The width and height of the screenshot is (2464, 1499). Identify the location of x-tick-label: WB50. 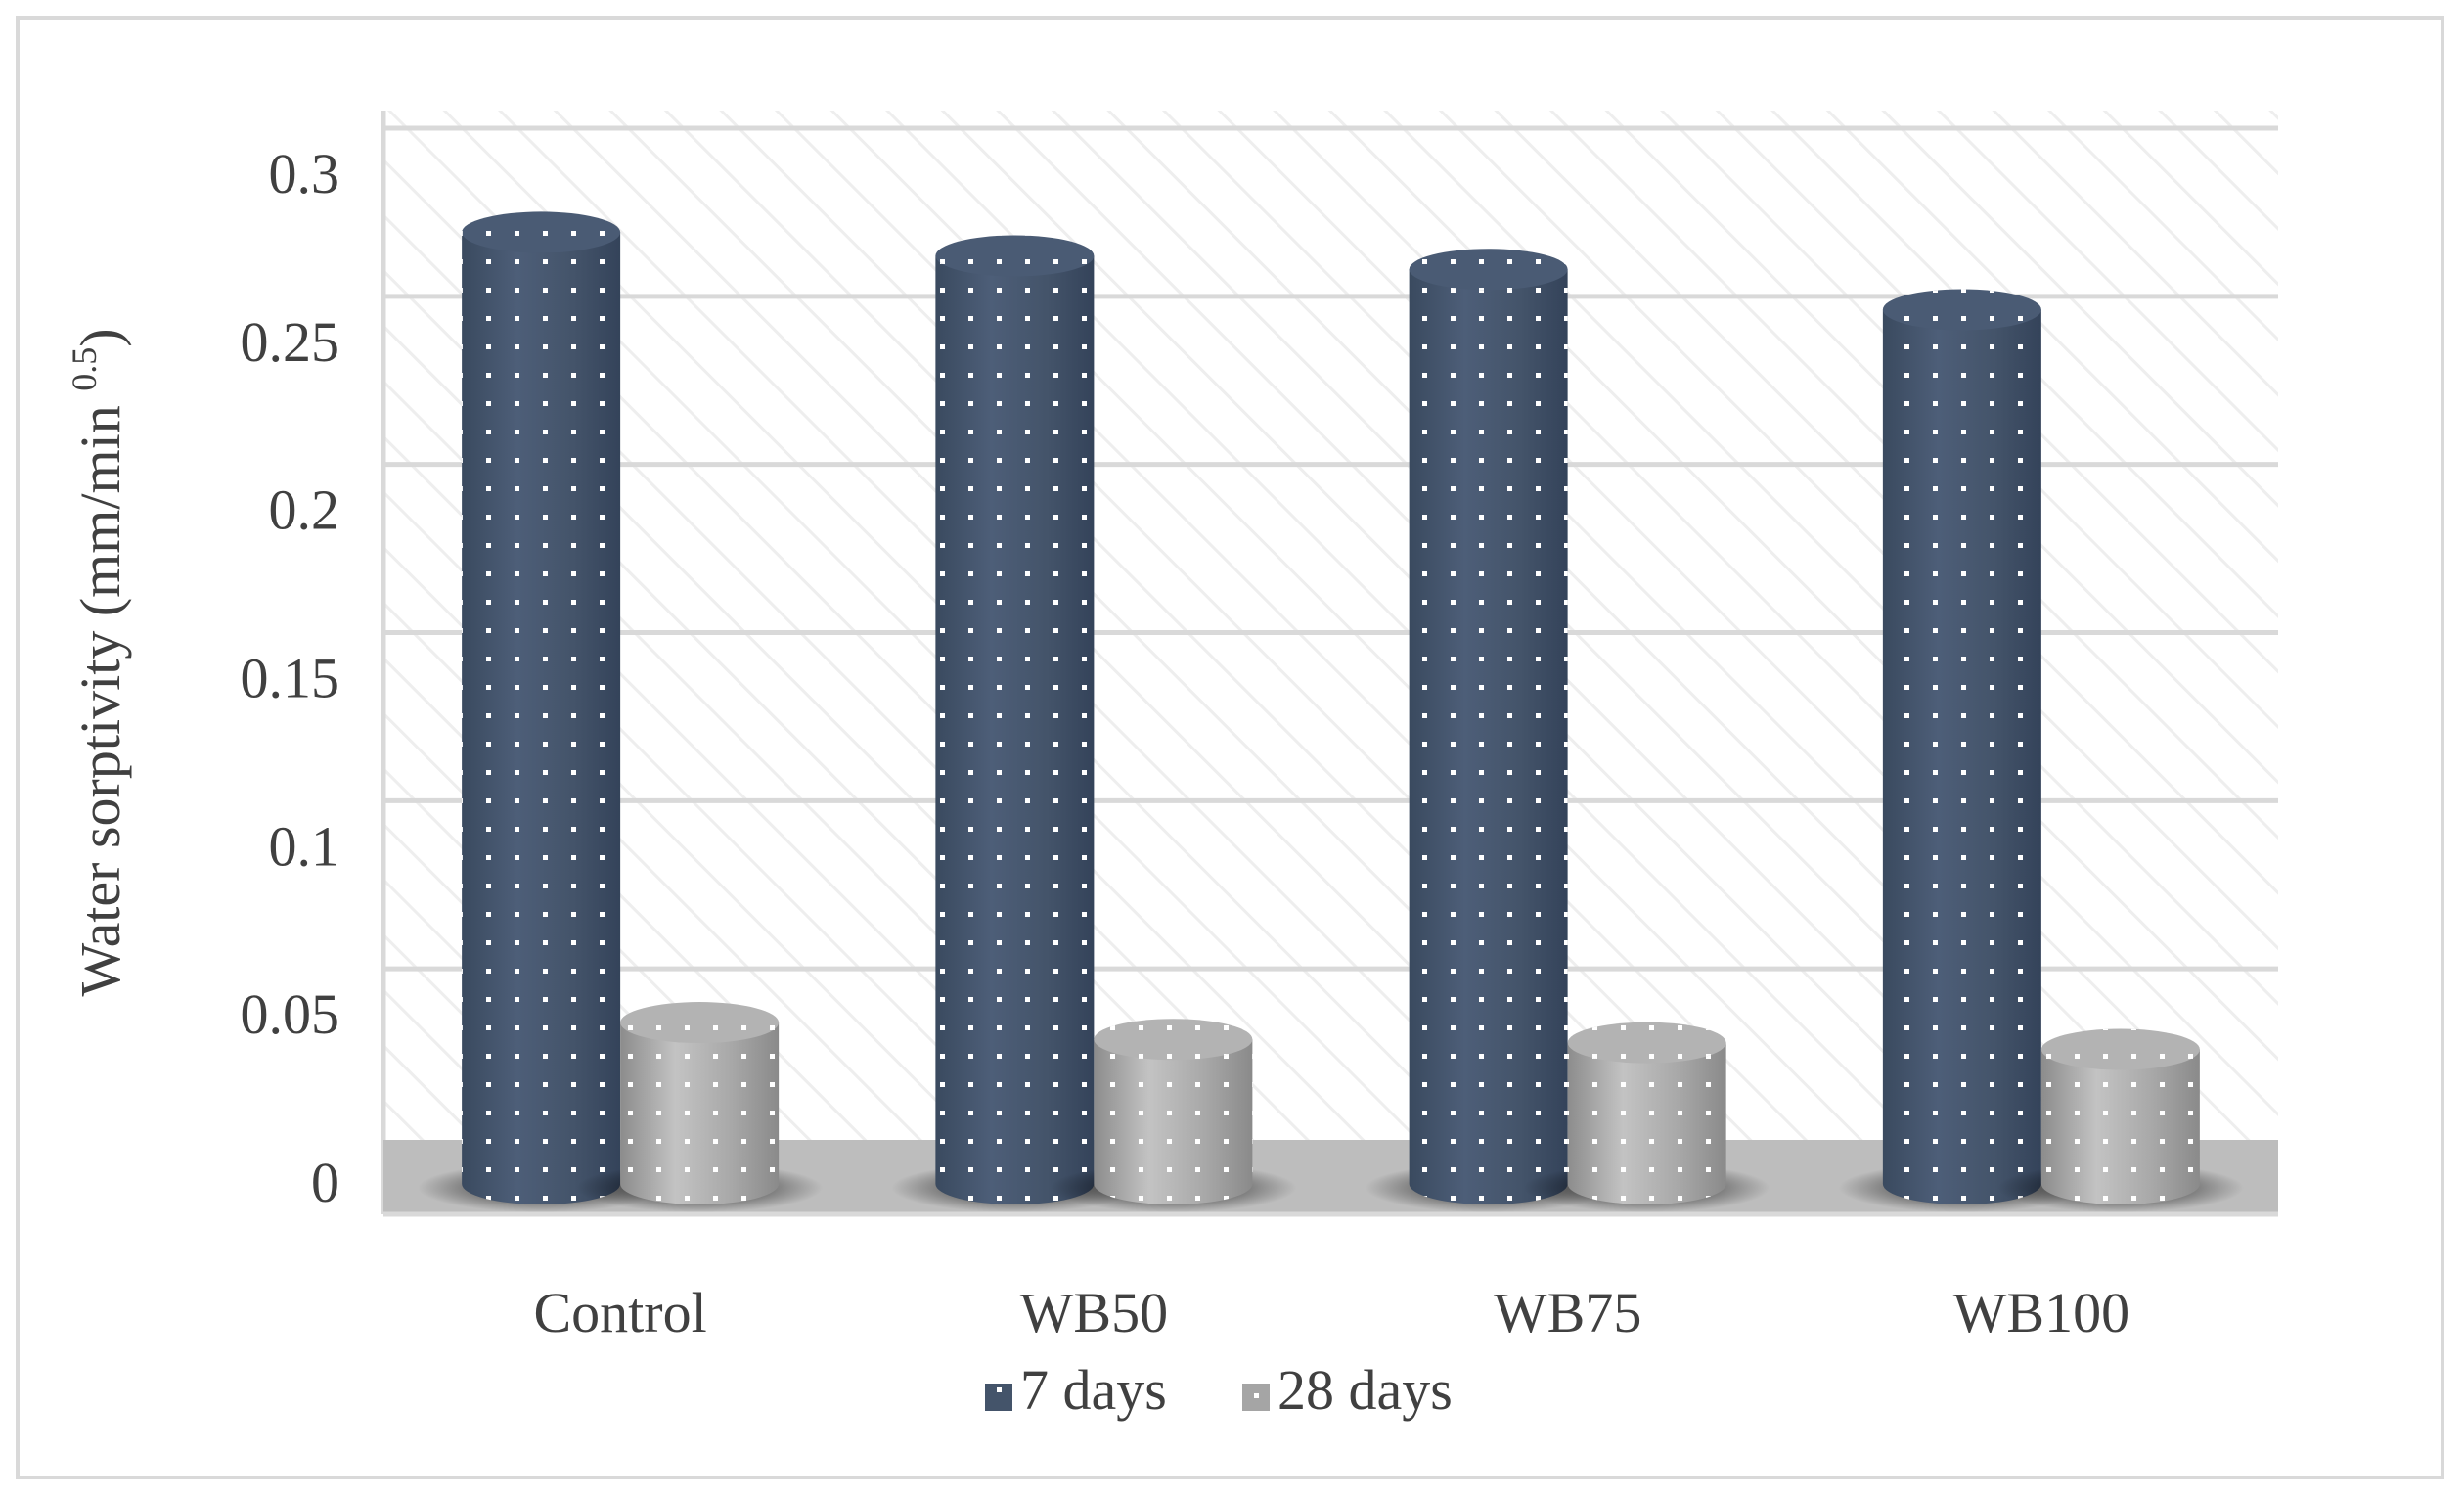
(1094, 1312).